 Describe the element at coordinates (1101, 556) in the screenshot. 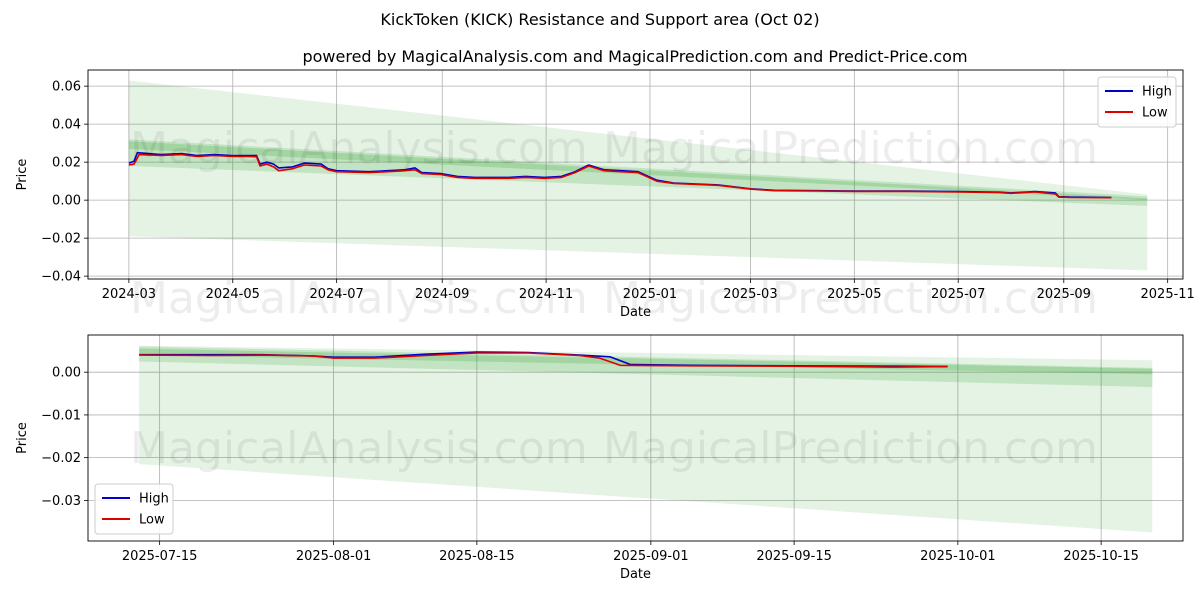

I see `x-tick-label: 2025-10-15` at that location.